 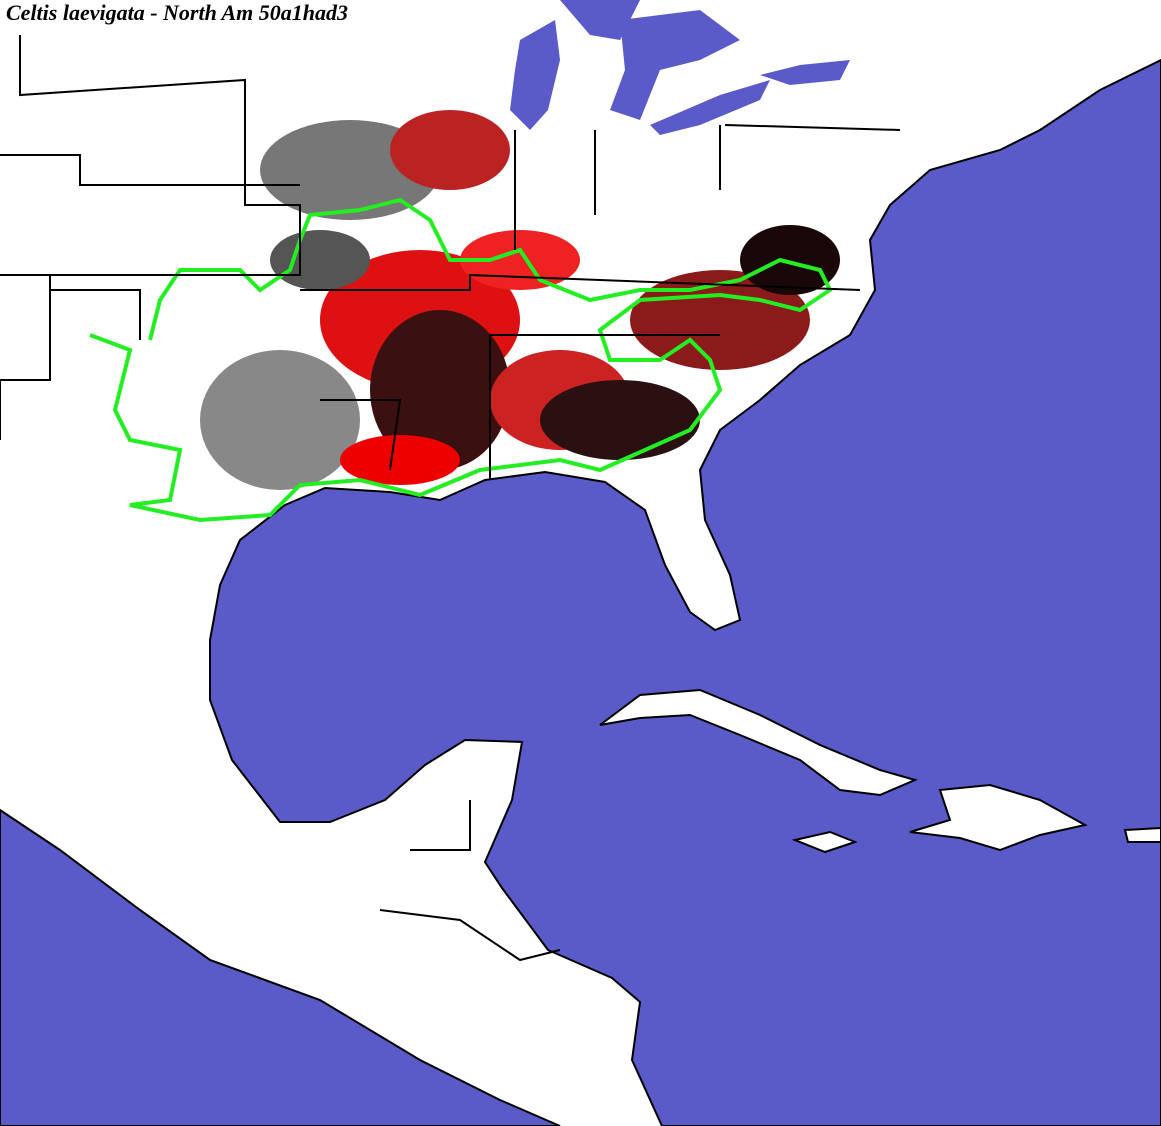 What do you see at coordinates (710, 107) in the screenshot?
I see `lake-erie` at bounding box center [710, 107].